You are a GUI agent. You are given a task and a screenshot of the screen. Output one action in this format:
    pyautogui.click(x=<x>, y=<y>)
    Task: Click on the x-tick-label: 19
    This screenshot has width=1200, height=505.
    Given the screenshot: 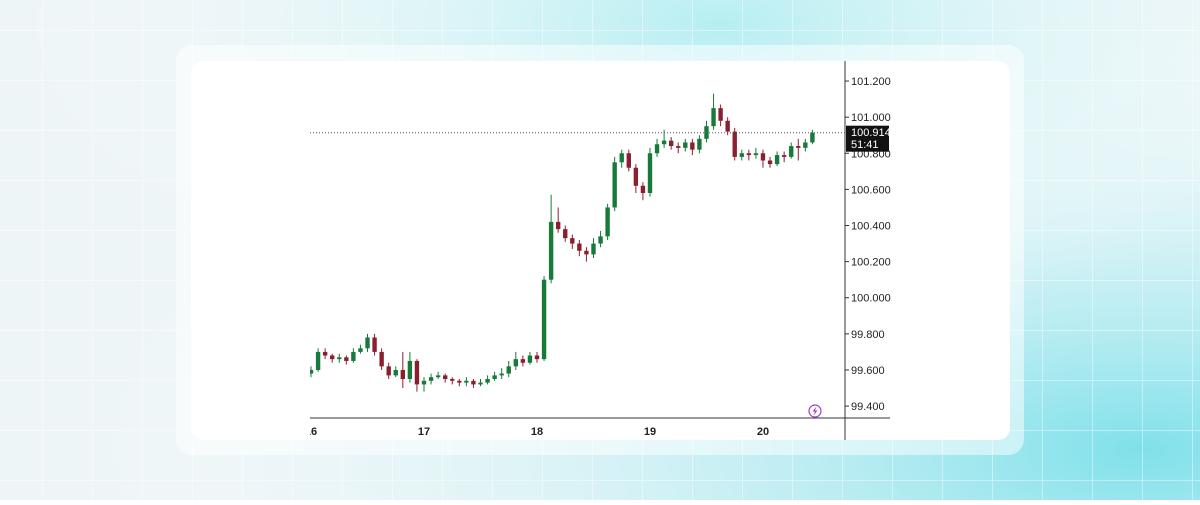 What is the action you would take?
    pyautogui.click(x=650, y=432)
    